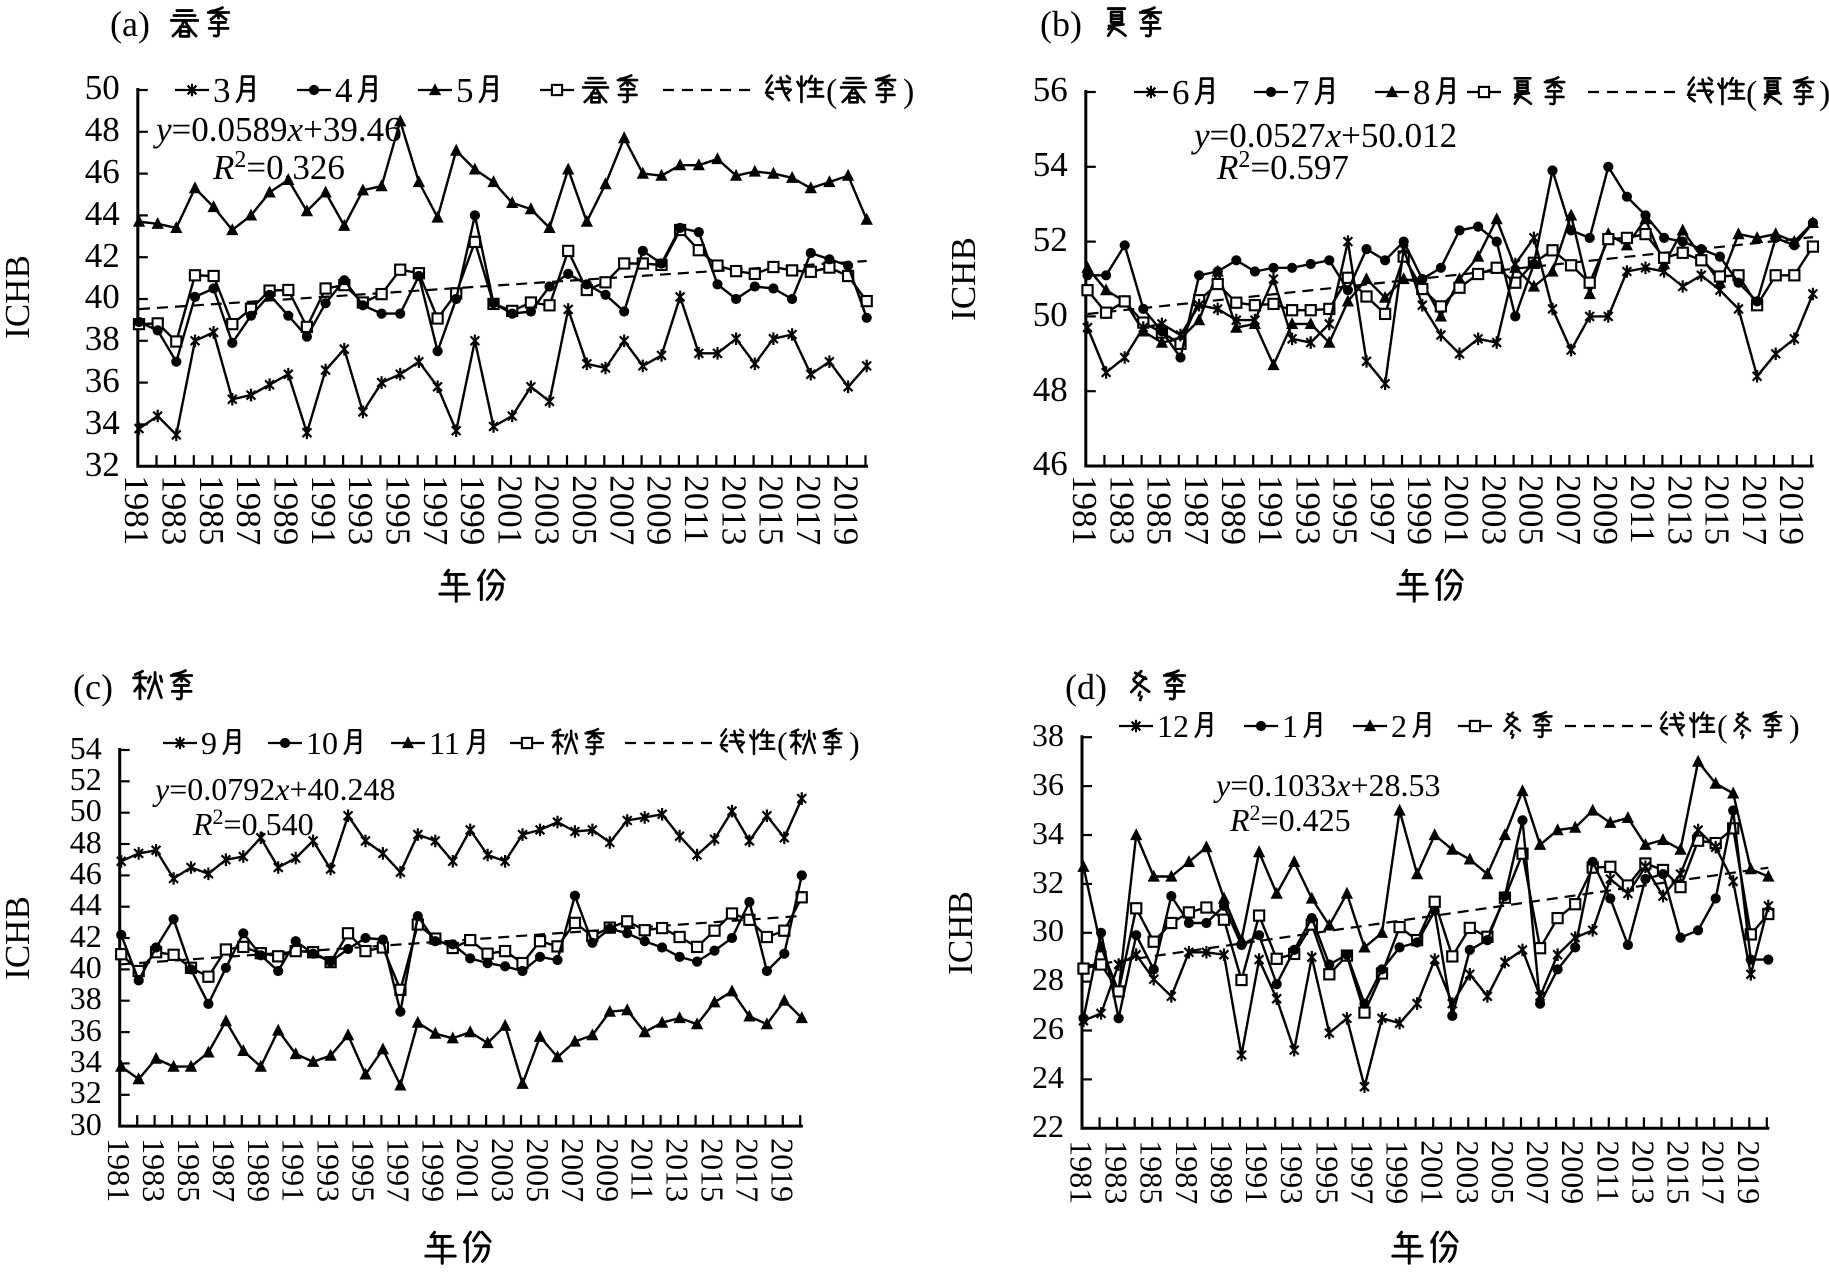 The image size is (1829, 1283). Describe the element at coordinates (344, 90) in the screenshot. I see `svg-text: 4` at that location.